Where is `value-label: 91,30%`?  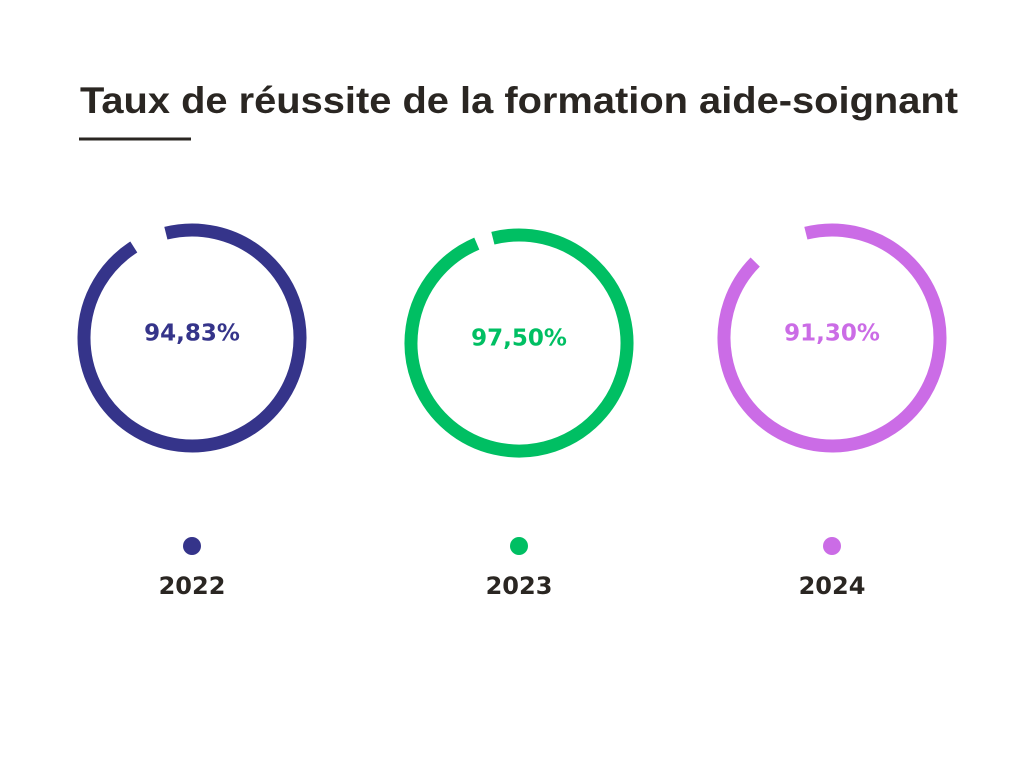 value-label: 91,30% is located at coordinates (832, 334).